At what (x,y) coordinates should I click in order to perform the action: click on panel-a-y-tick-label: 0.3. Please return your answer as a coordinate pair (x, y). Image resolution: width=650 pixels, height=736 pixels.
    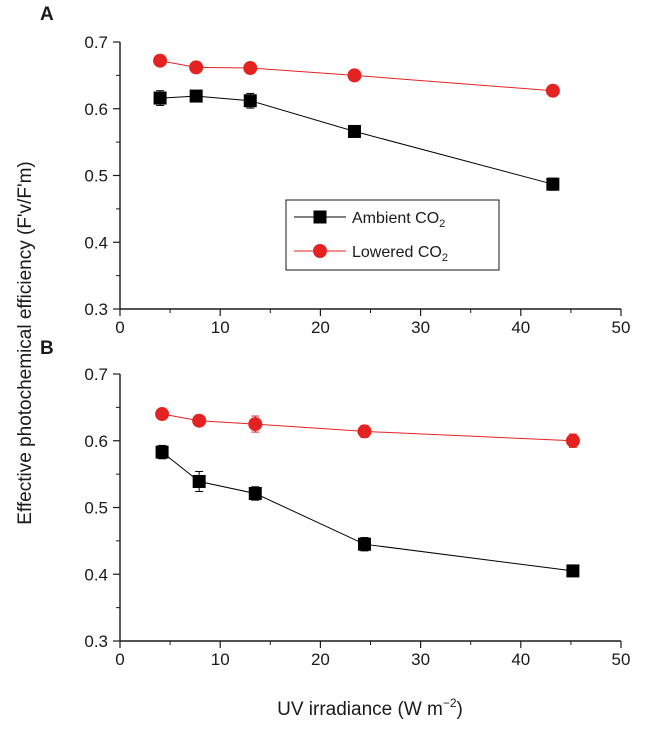
    Looking at the image, I should click on (96, 309).